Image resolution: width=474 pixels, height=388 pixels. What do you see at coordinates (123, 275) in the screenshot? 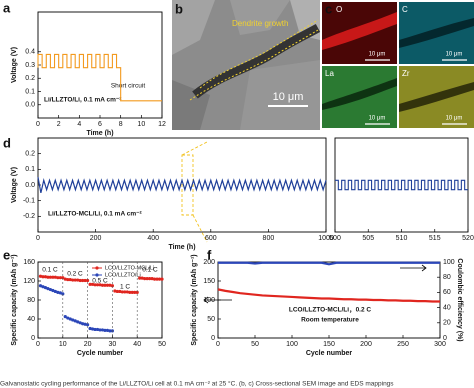
I see `legend-label: LCO/LLZTO/Li` at bounding box center [123, 275].